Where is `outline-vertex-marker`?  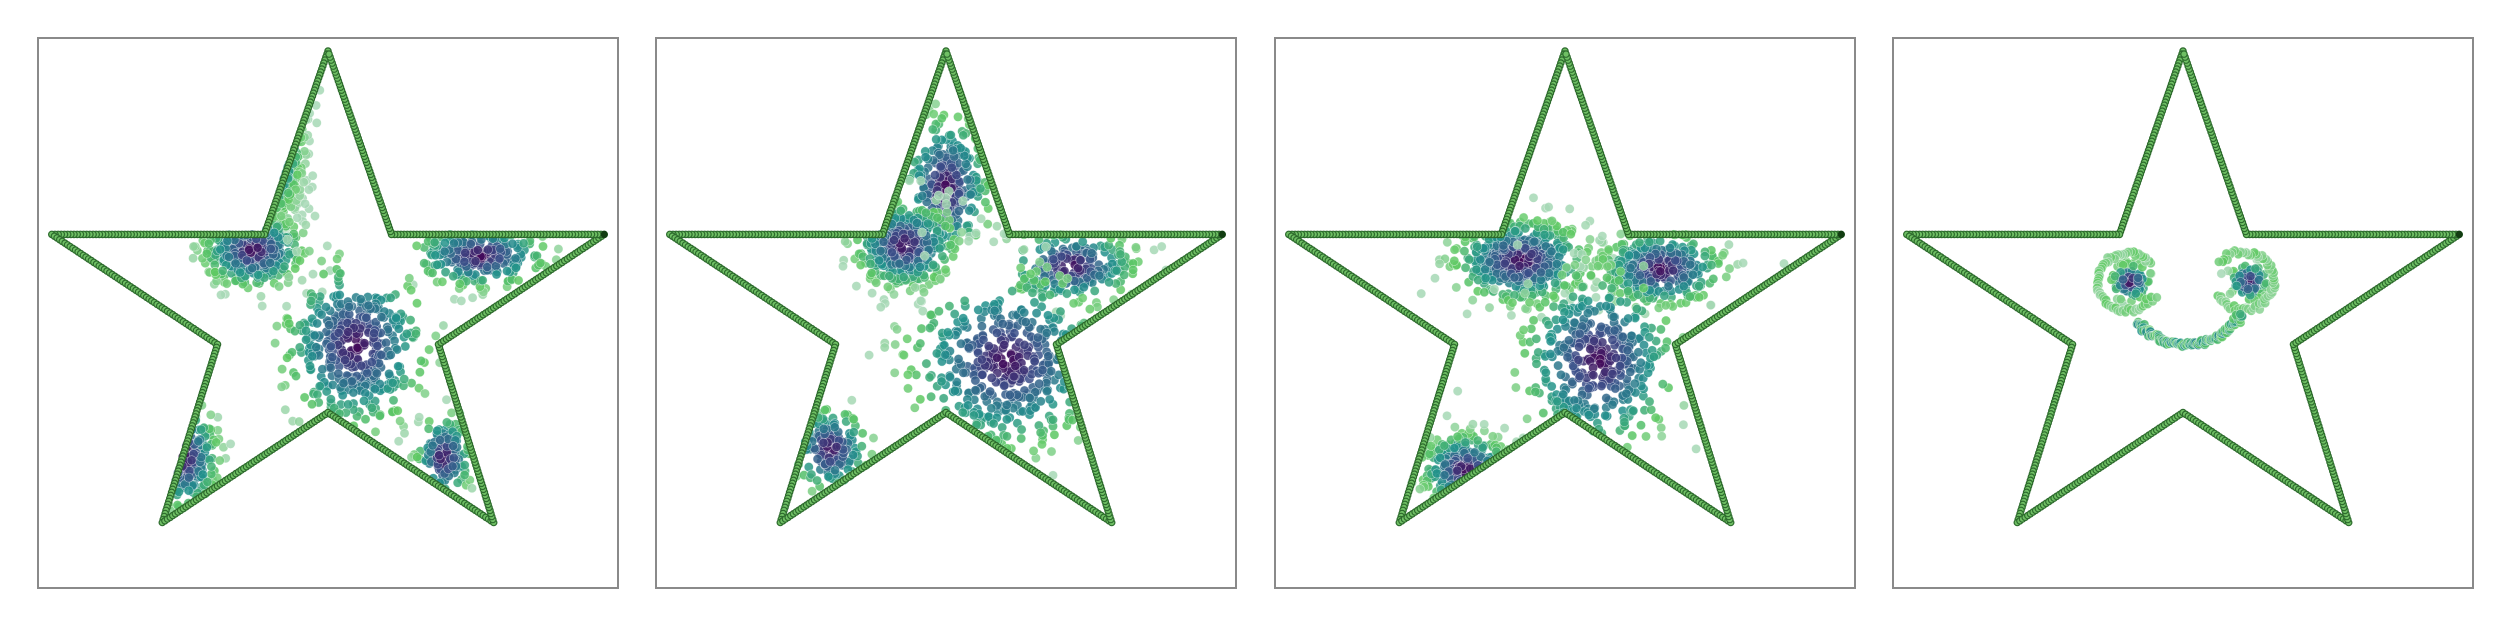 outline-vertex-marker is located at coordinates (1222, 234).